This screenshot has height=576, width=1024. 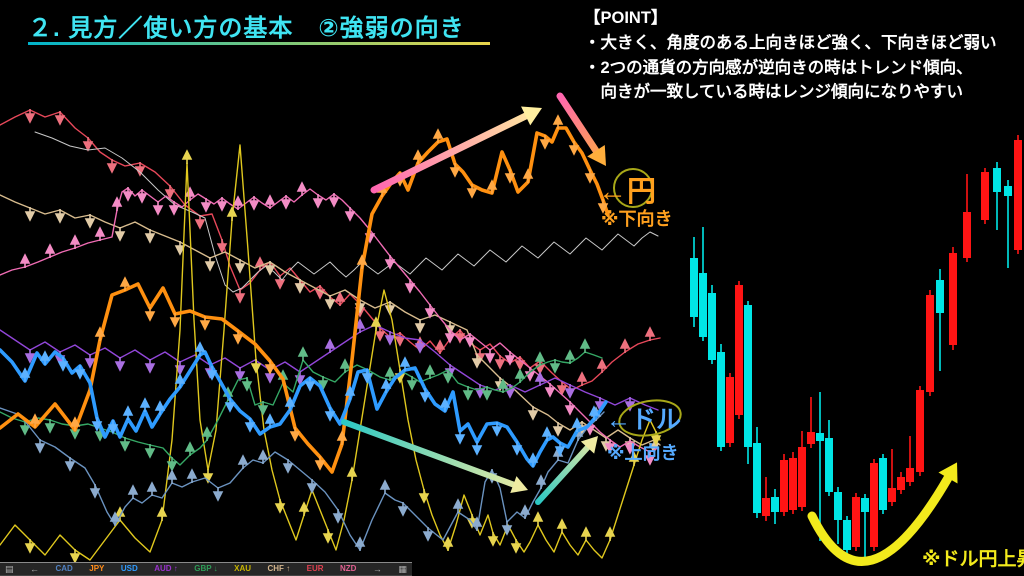 I want to click on toolbar-currency-USD: USD, so click(x=129, y=568).